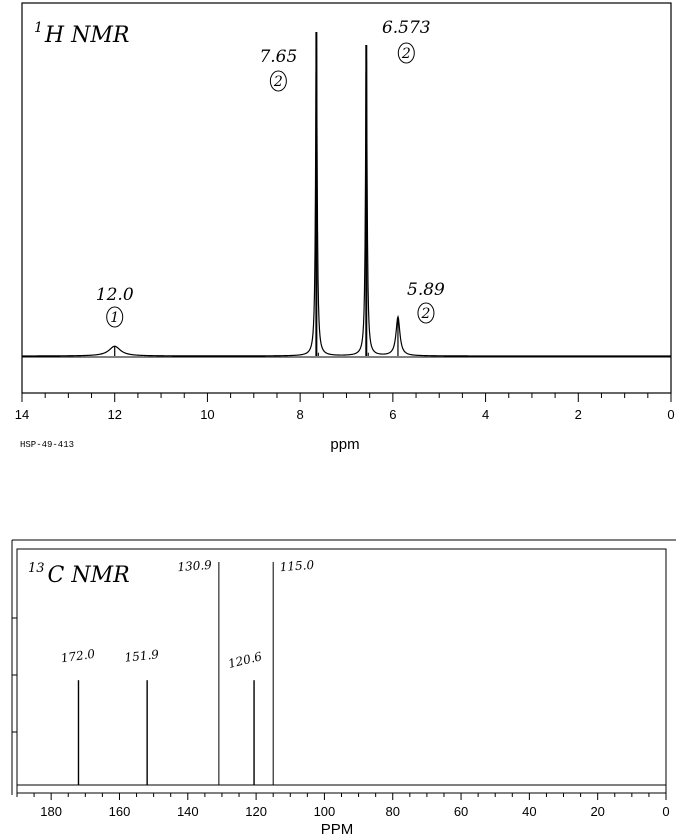 The width and height of the screenshot is (676, 839). What do you see at coordinates (406, 28) in the screenshot?
I see `h-nmr-peak-shift-label: 6.573` at bounding box center [406, 28].